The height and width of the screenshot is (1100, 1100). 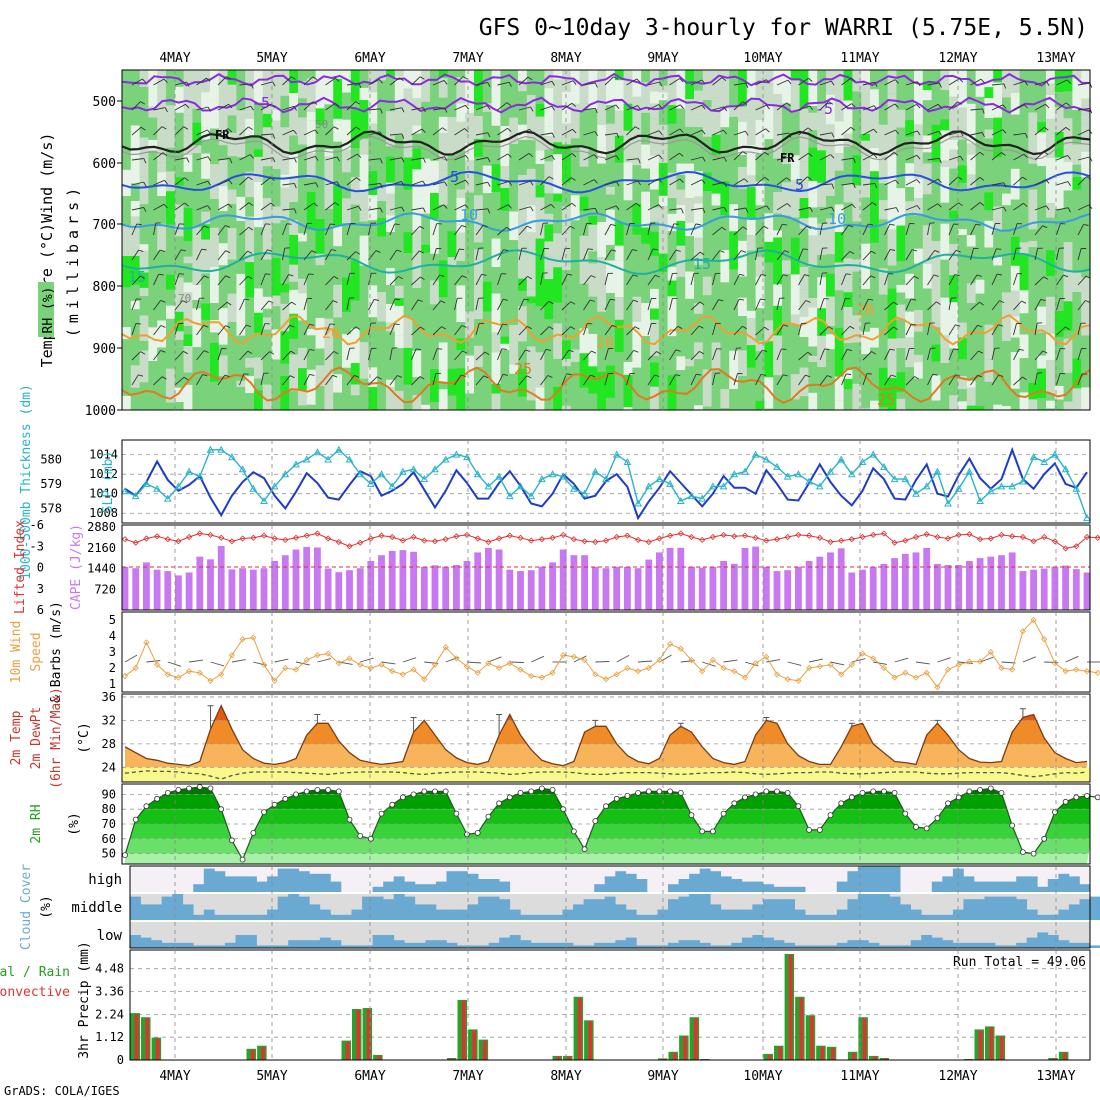 I want to click on temp2m-ylabel-a: 2m Temp, so click(x=16, y=737).